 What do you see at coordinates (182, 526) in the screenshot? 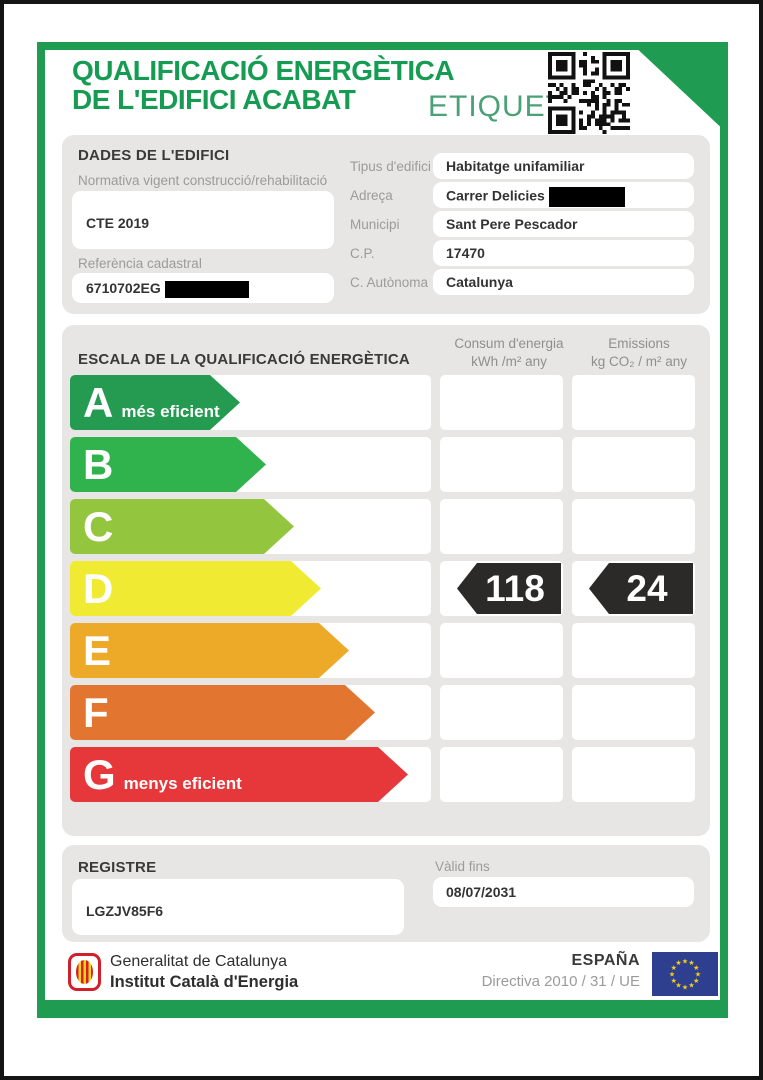
I see `rating-bar-c: C` at bounding box center [182, 526].